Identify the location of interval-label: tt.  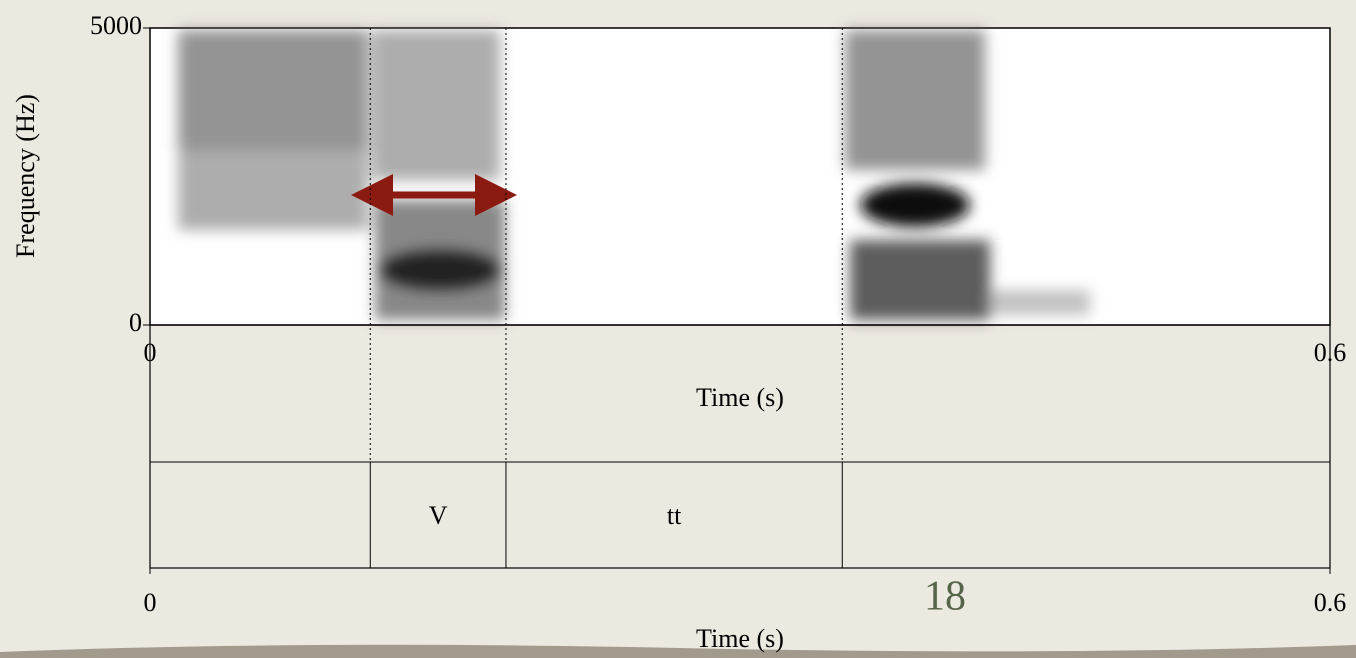
(674, 515).